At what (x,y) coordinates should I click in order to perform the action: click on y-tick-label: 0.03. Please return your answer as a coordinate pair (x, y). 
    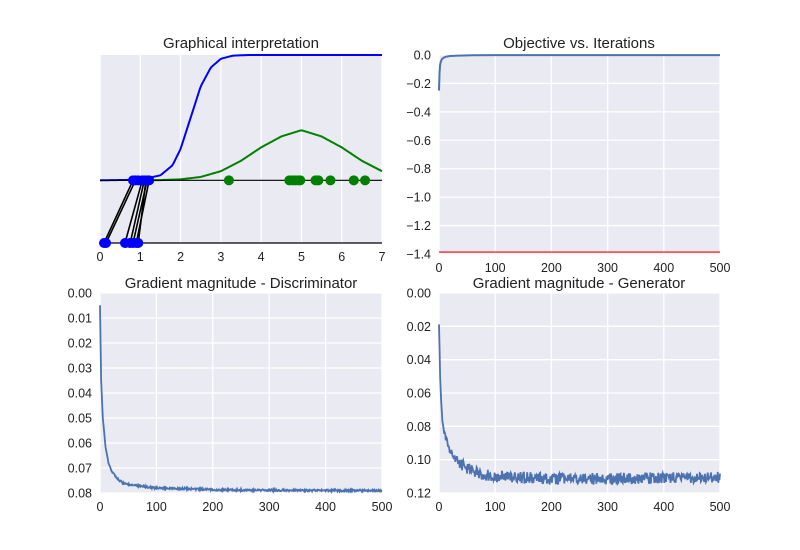
    Looking at the image, I should click on (80, 369).